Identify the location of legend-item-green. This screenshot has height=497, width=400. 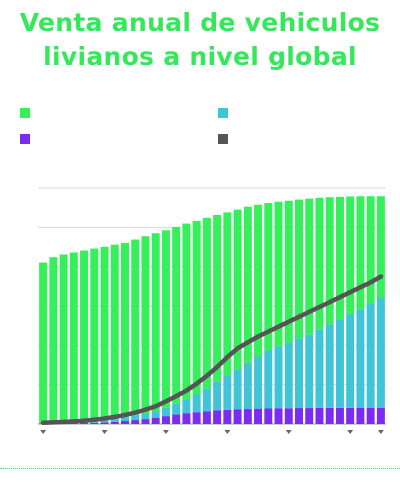
(28, 113).